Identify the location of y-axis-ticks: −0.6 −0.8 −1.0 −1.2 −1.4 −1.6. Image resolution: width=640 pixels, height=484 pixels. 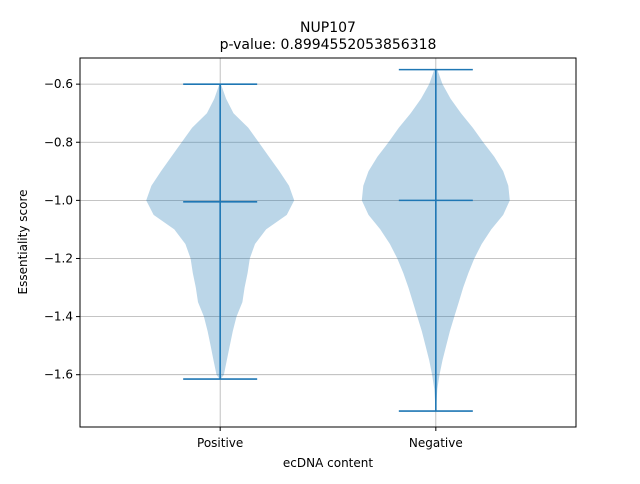
(62, 229).